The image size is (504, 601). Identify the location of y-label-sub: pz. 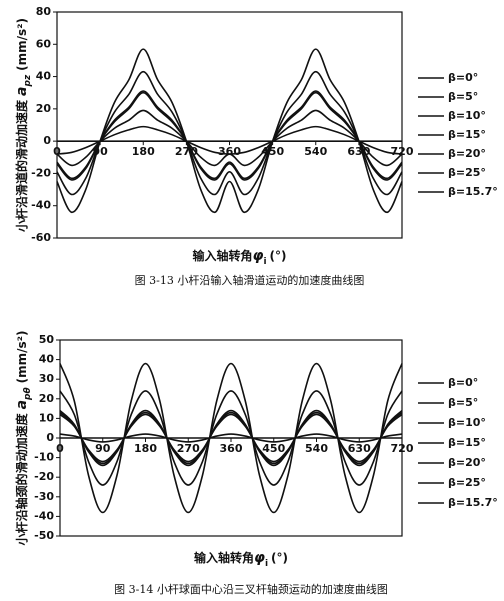
(28, 80).